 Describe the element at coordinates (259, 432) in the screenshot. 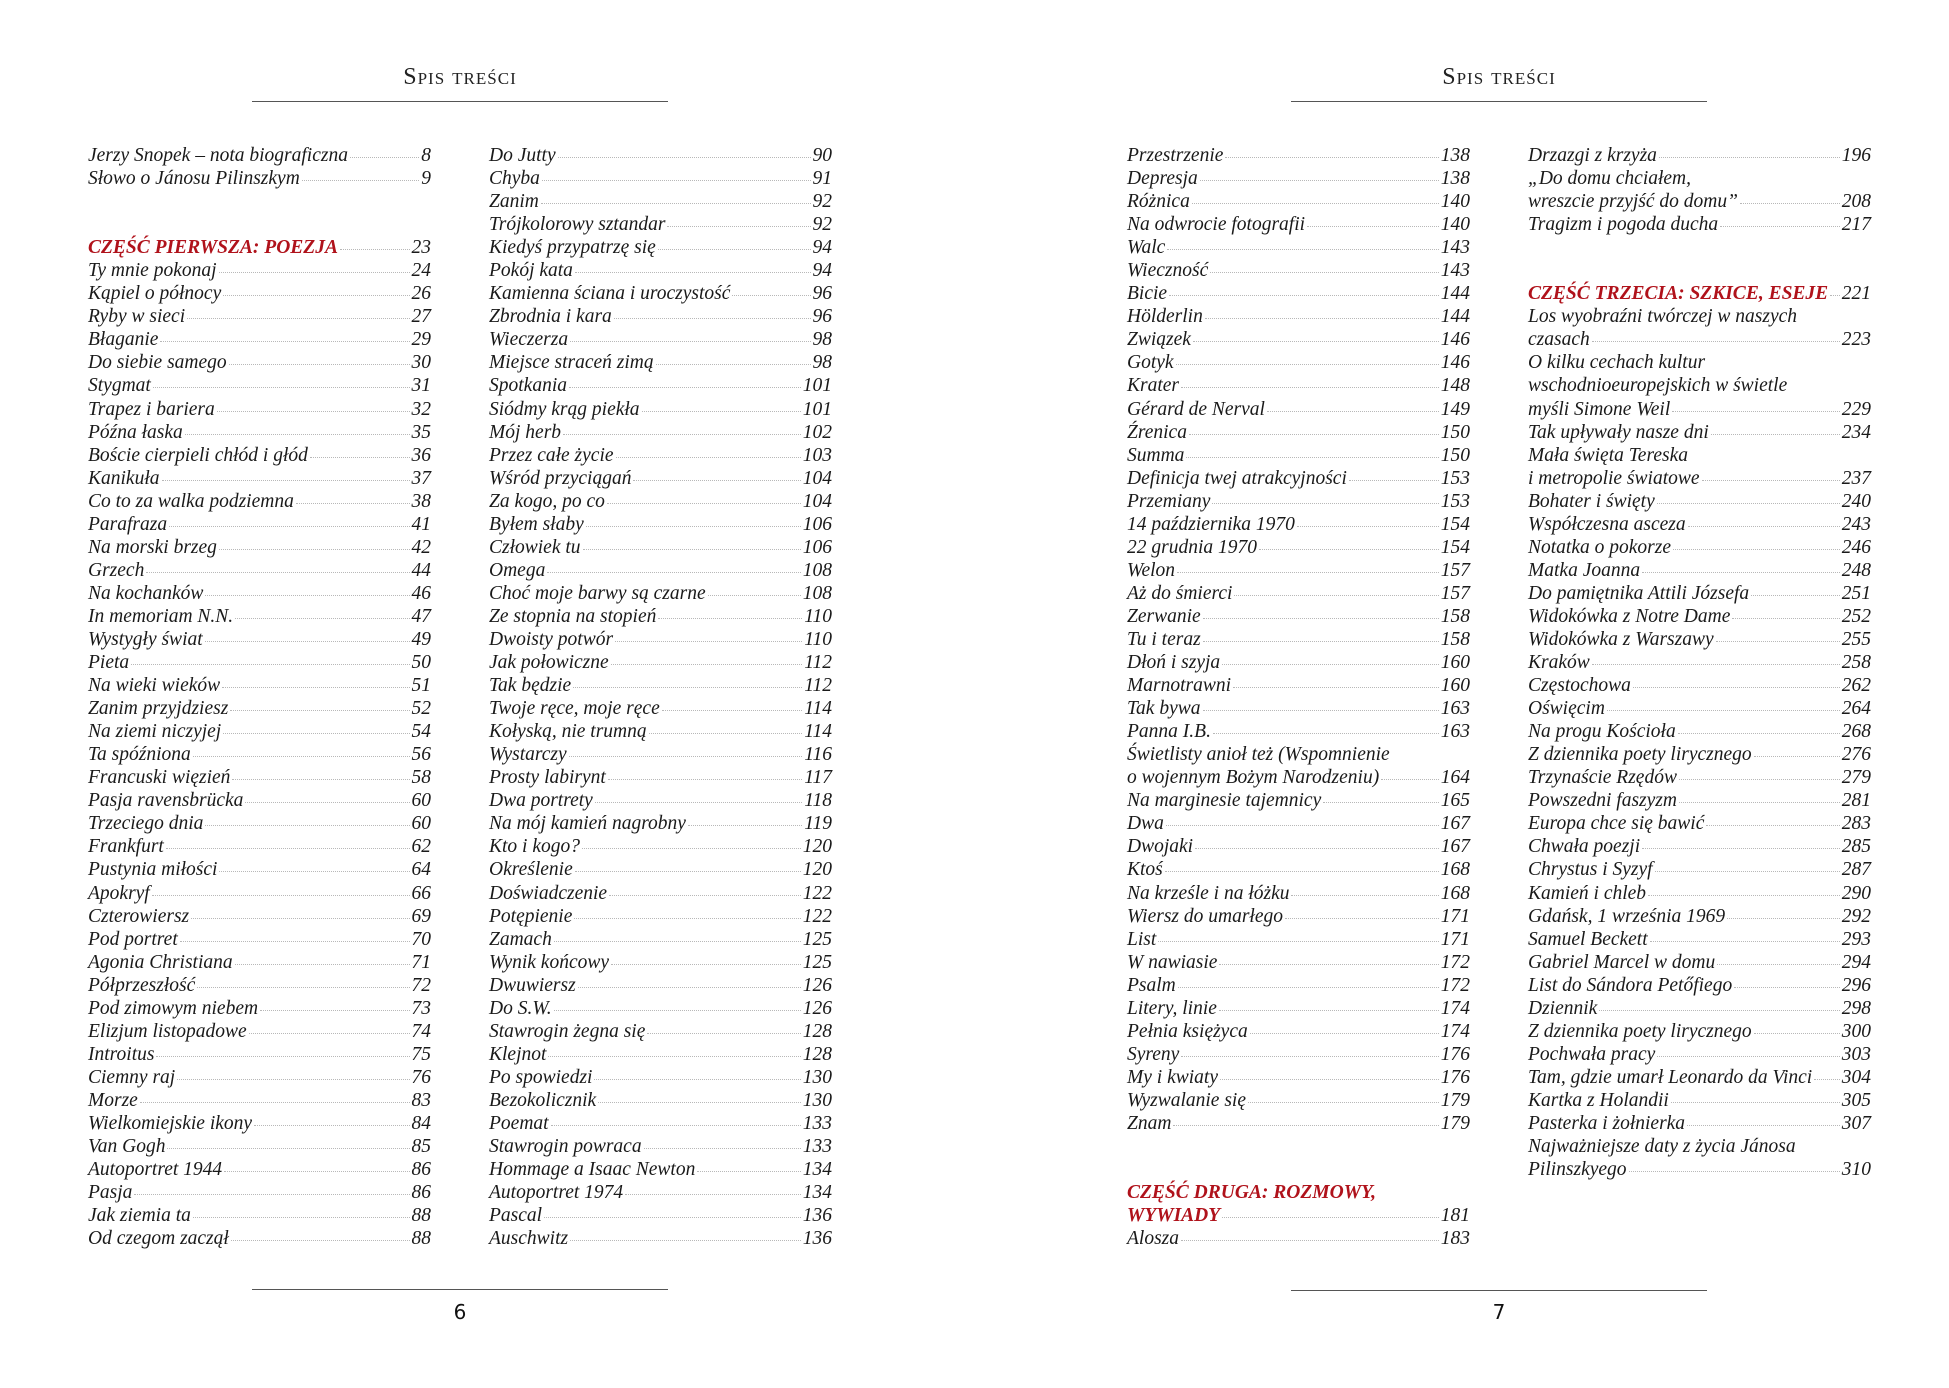

I see `toc-entry: Późna łaska 35` at that location.